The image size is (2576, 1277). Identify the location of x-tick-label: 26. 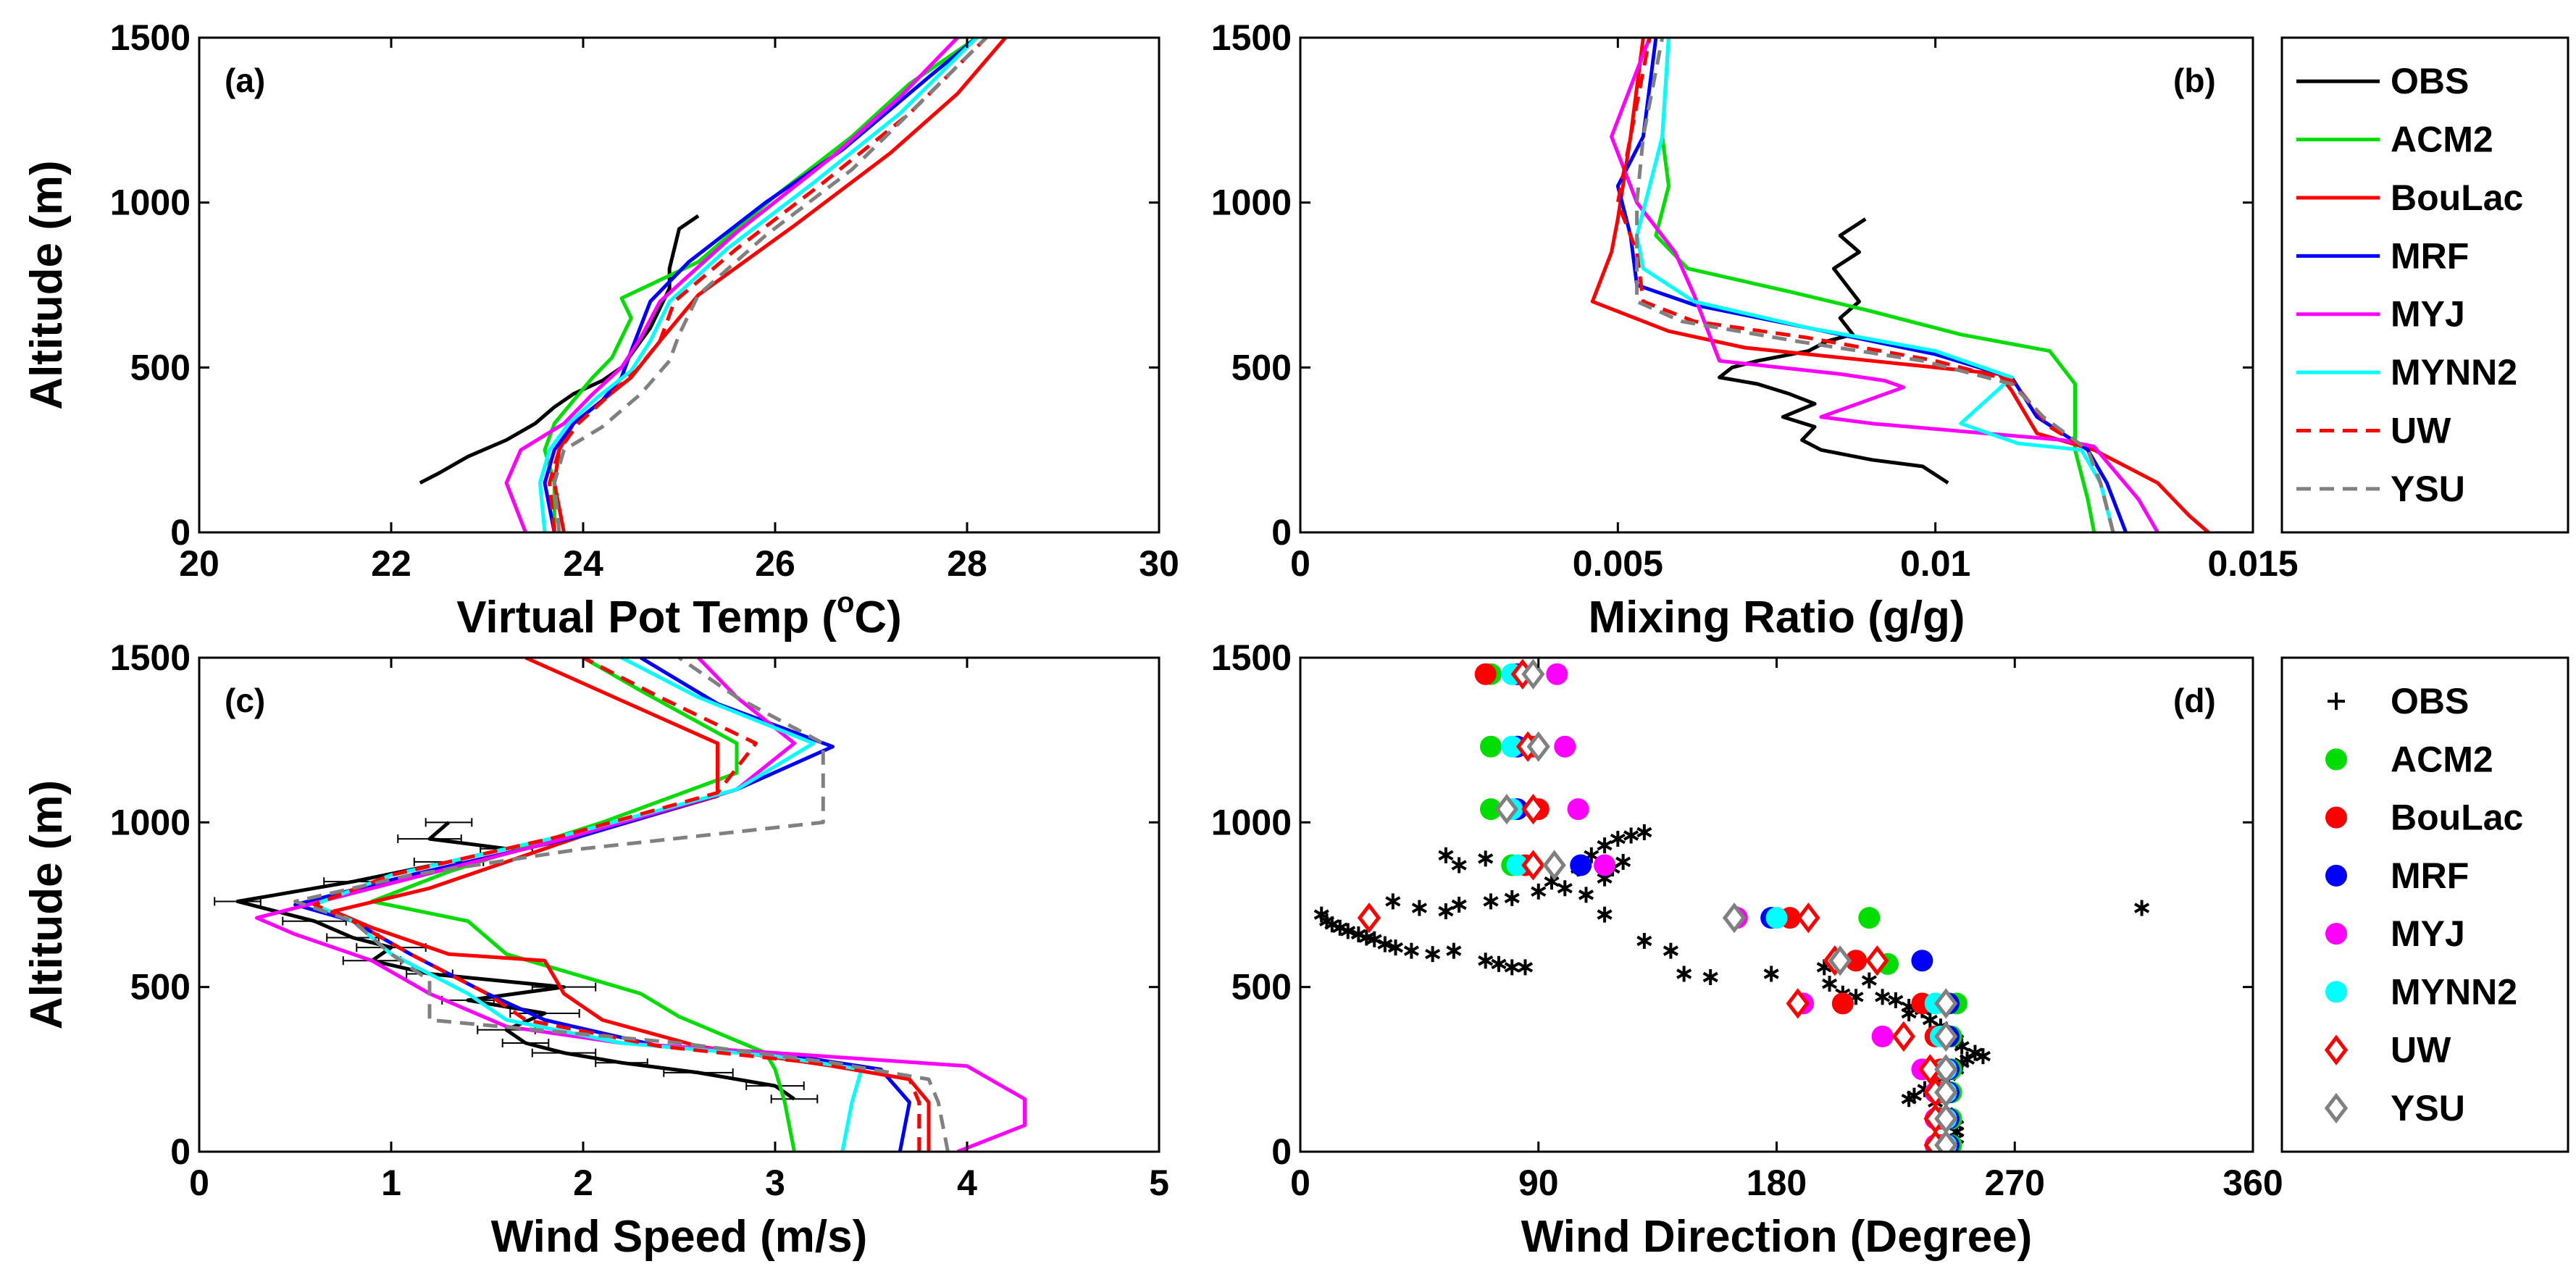
(775, 563).